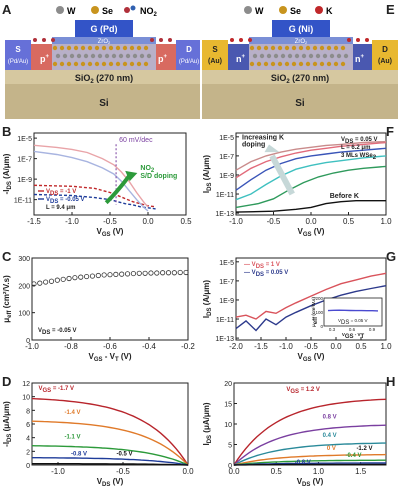  What do you see at coordinates (303, 391) in the screenshot?
I see `curve-label: VGS = 1.2 V` at bounding box center [303, 391].